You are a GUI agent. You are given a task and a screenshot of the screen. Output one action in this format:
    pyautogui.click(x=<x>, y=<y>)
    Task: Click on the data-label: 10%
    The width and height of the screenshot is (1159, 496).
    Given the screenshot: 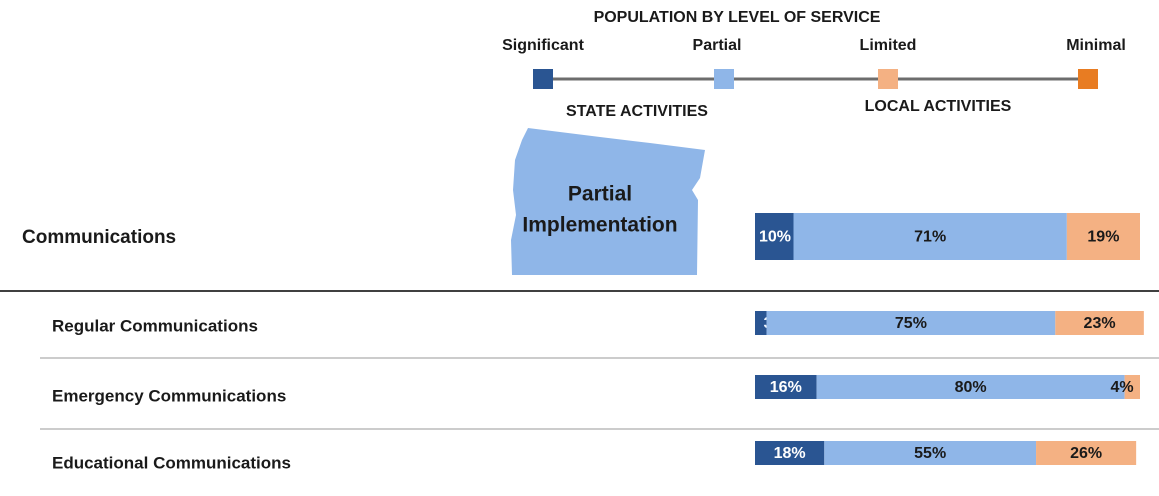 What is the action you would take?
    pyautogui.click(x=775, y=237)
    